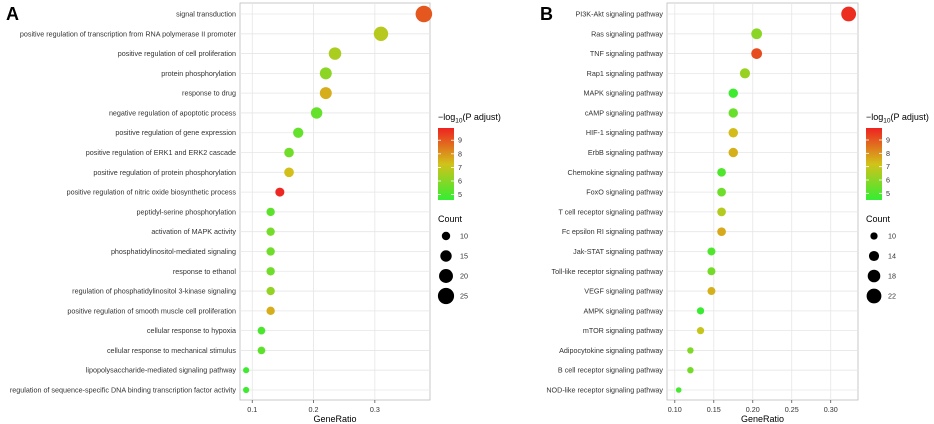 The width and height of the screenshot is (934, 424). Describe the element at coordinates (623, 93) in the screenshot. I see `term-label: MAPK signaling pathway` at that location.